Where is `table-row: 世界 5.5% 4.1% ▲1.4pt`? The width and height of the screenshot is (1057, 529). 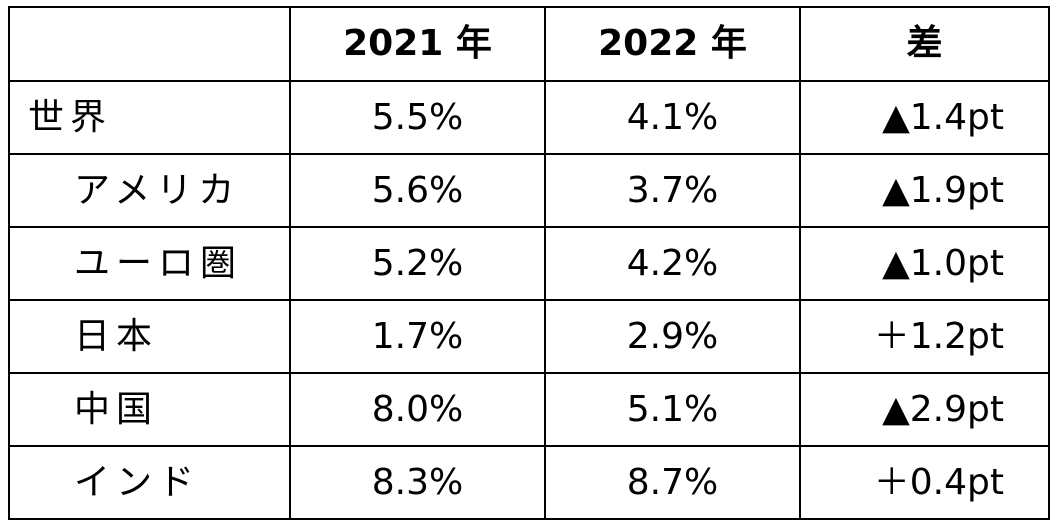 table-row: 世界 5.5% 4.1% ▲1.4pt is located at coordinates (529, 117).